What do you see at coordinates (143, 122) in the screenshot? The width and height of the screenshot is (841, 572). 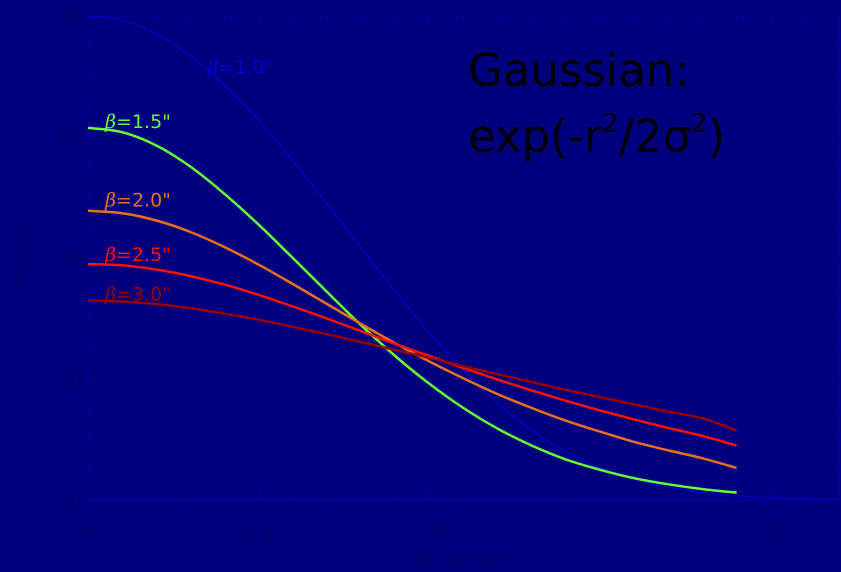 I see `series-label-value: =1.5"` at bounding box center [143, 122].